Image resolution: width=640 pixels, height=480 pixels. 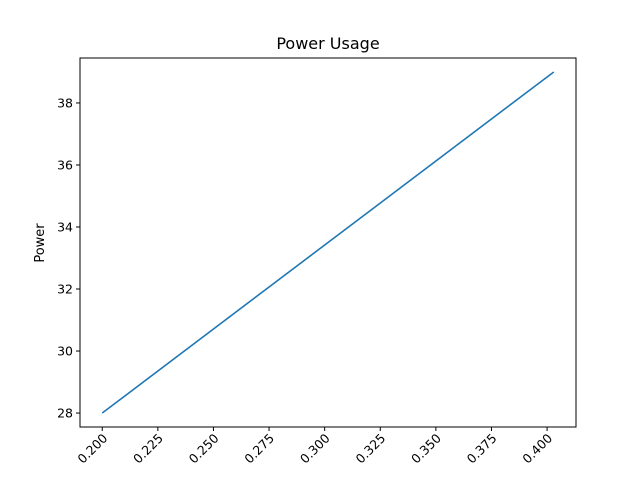 What do you see at coordinates (65, 413) in the screenshot?
I see `y-tick-label: 28` at bounding box center [65, 413].